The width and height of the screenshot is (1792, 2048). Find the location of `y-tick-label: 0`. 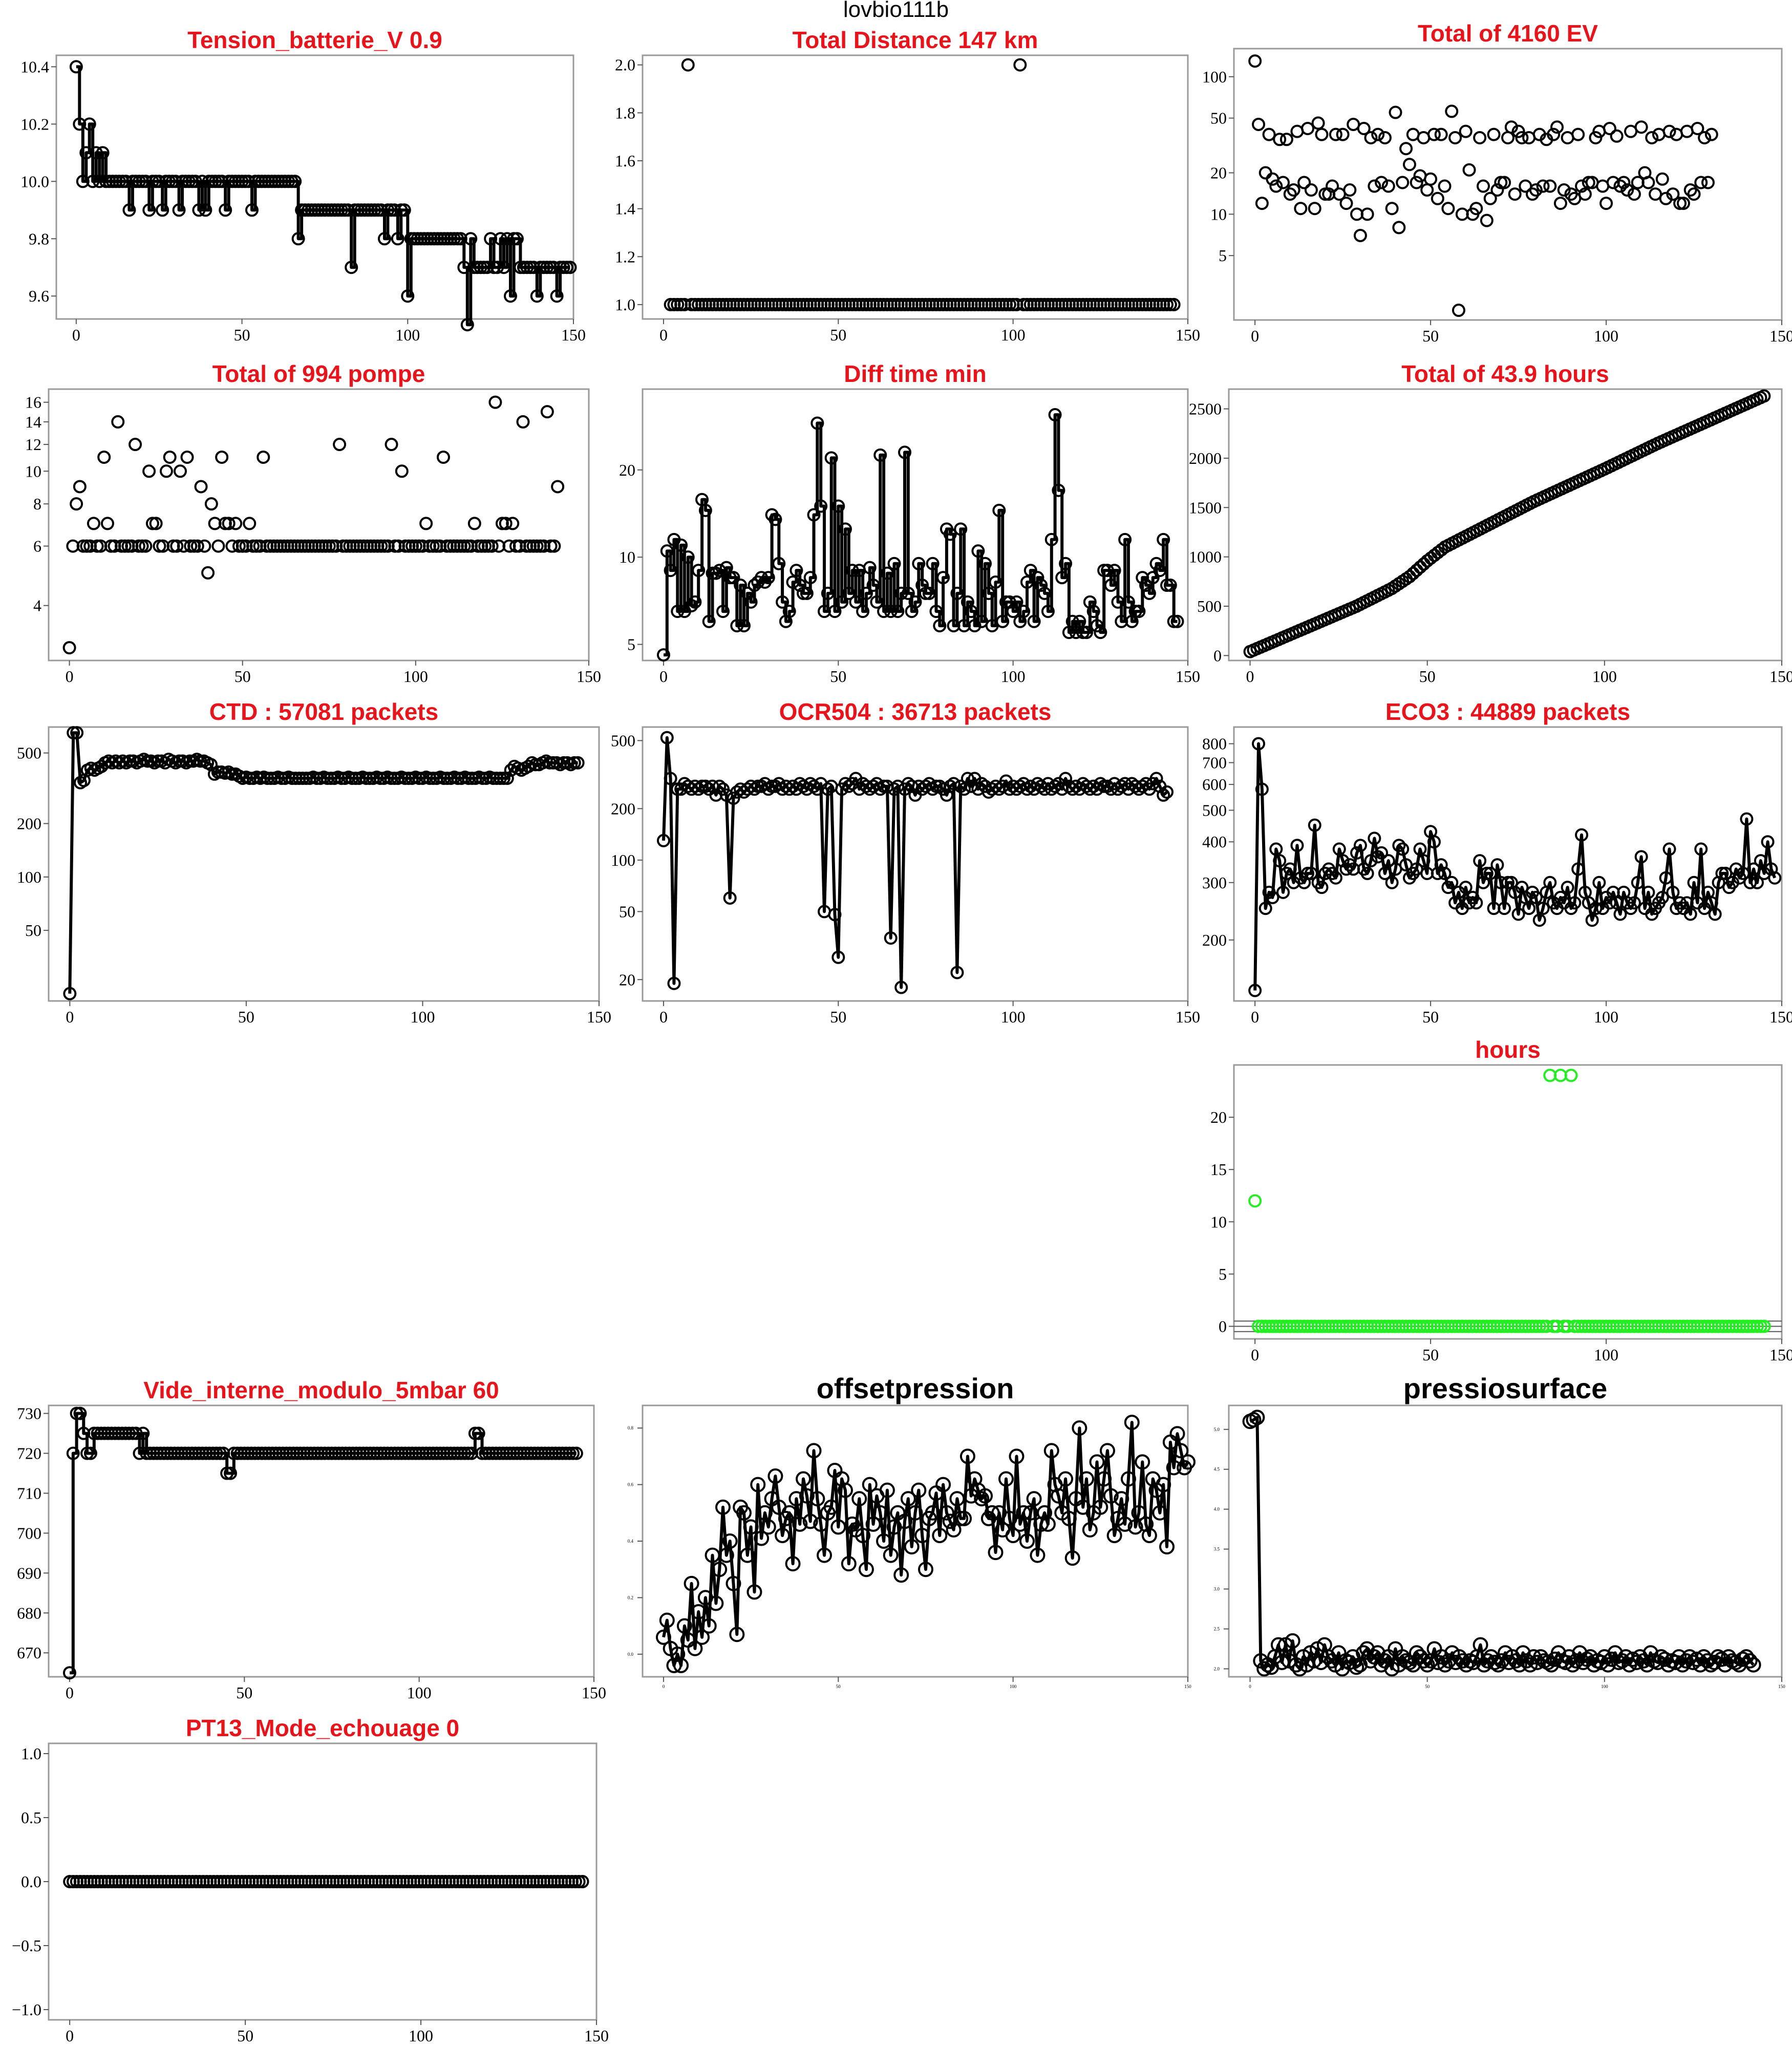

y-tick-label: 0 is located at coordinates (1217, 655).